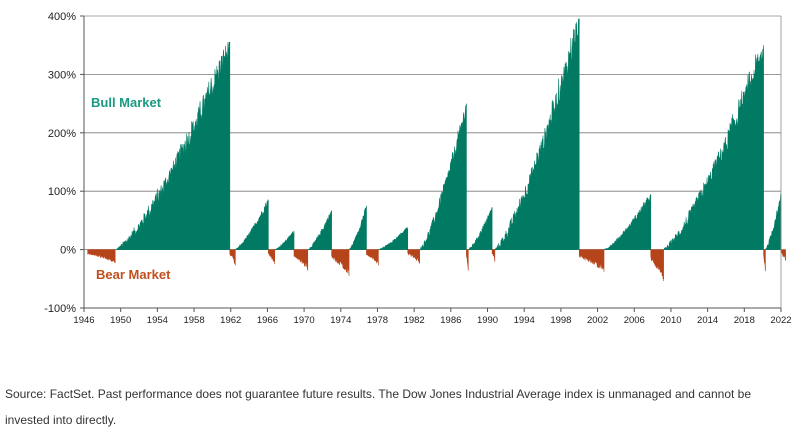 This screenshot has width=801, height=439. Describe the element at coordinates (62, 17) in the screenshot. I see `y-tick-label: 400%` at that location.